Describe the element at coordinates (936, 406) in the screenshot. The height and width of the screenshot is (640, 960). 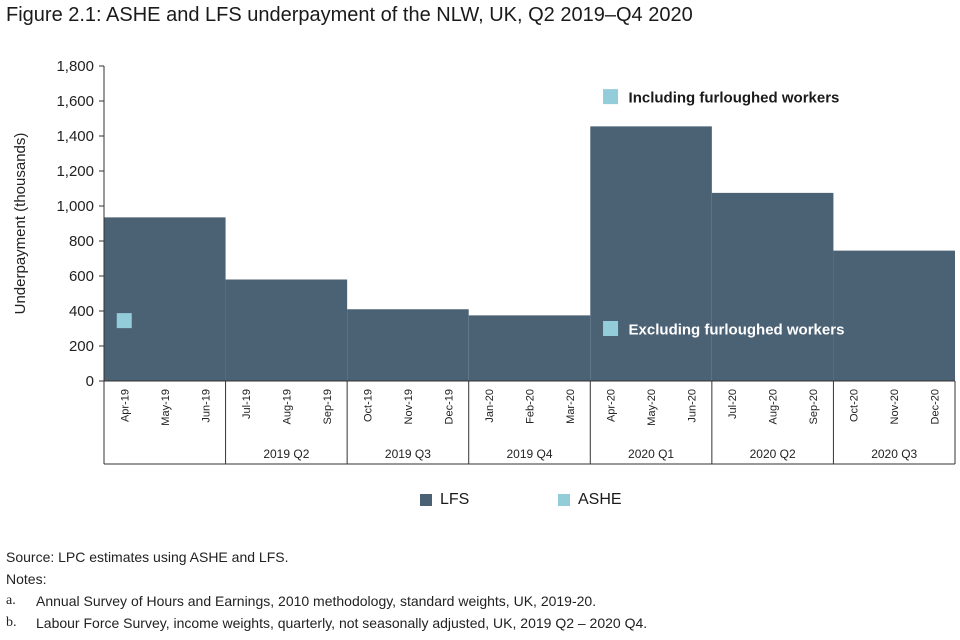
I see `x-tick-label-month: Dec-20` at that location.